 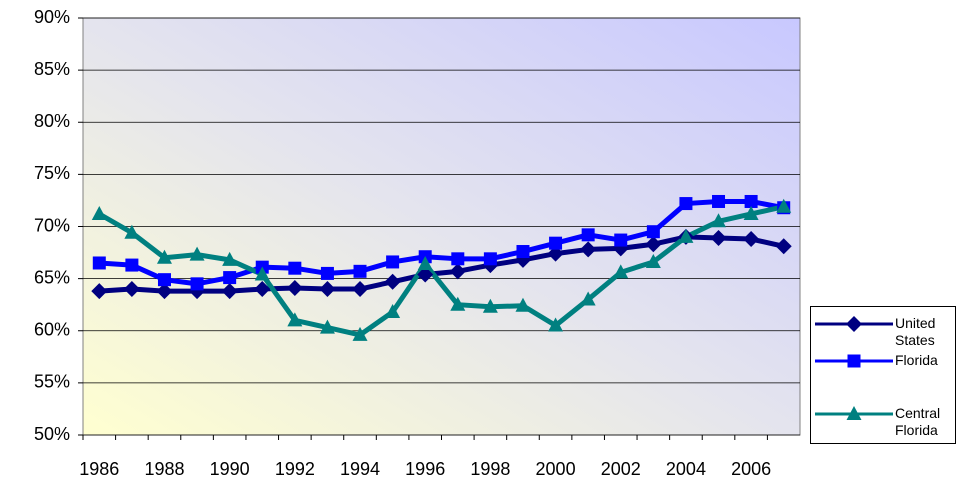 What do you see at coordinates (425, 469) in the screenshot?
I see `x-tick-label: 1996` at bounding box center [425, 469].